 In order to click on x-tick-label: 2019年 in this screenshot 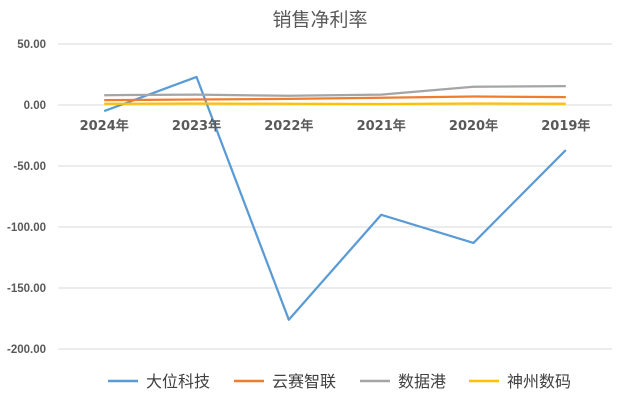, I will do `click(565, 126)`.